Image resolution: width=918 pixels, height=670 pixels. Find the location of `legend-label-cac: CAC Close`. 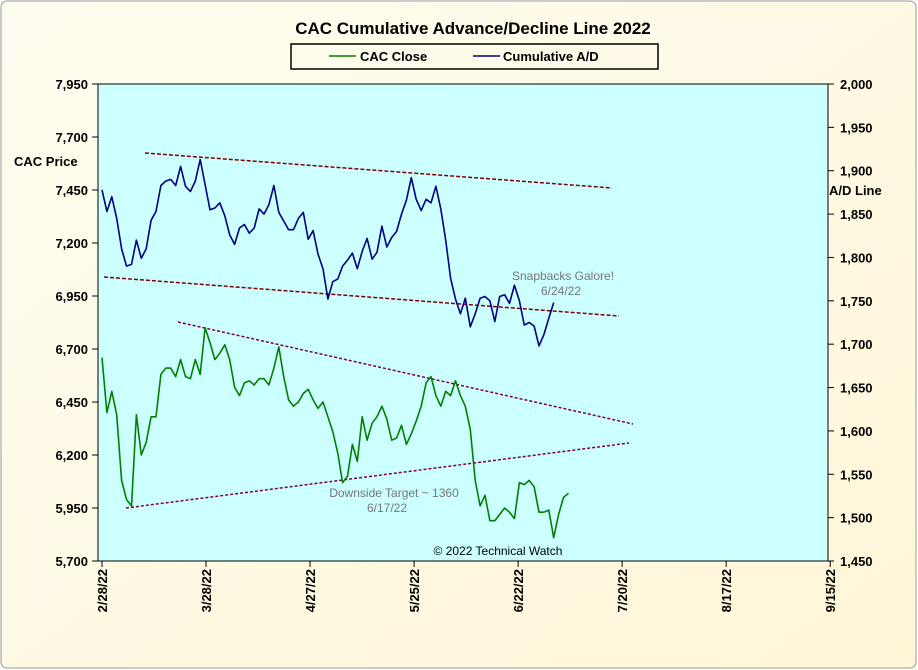

legend-label-cac: CAC Close is located at coordinates (393, 56).